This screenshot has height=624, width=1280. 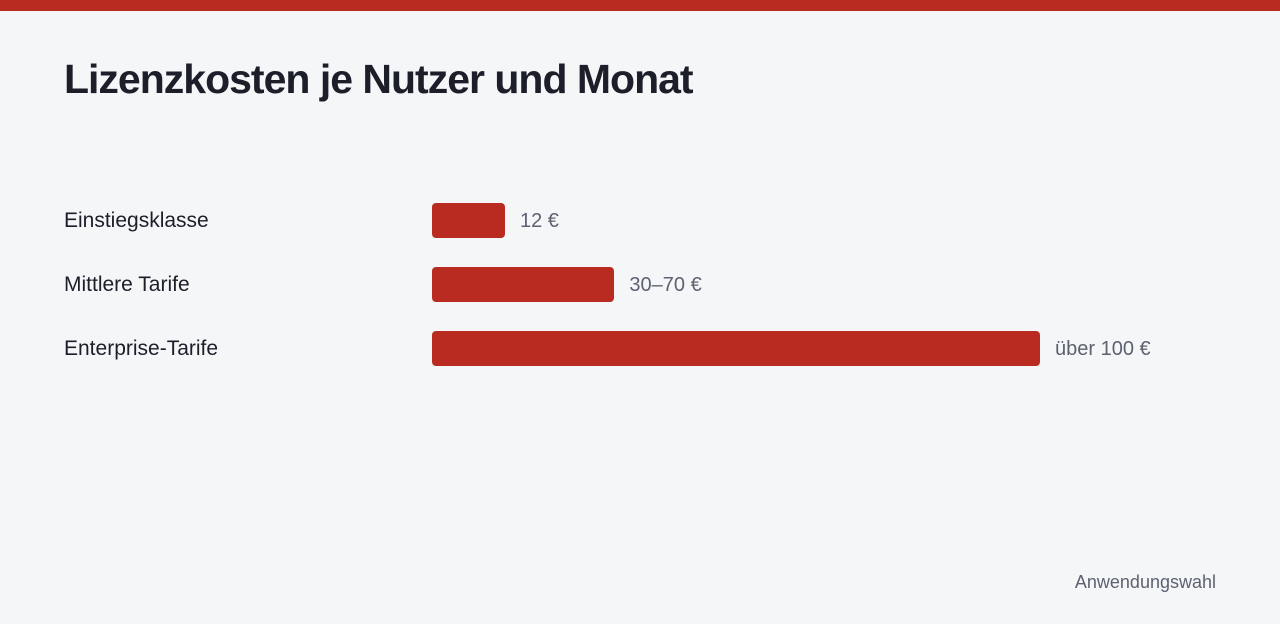 I want to click on category-label: Mittlere Tarife, so click(x=127, y=284).